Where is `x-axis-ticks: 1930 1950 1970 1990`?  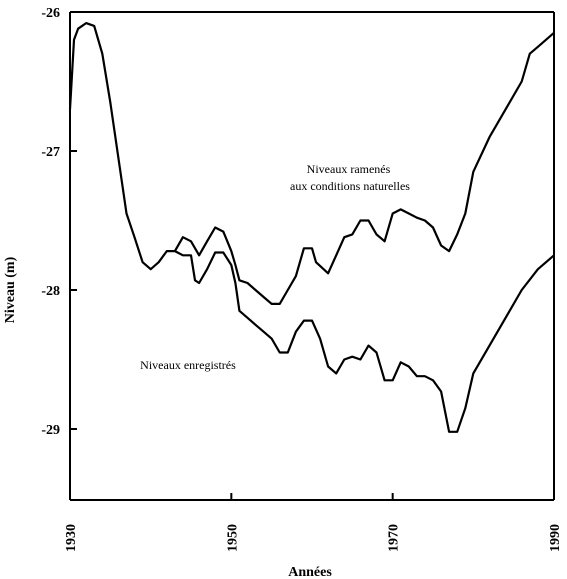
x-axis-ticks: 1930 1950 1970 1990 is located at coordinates (313, 522).